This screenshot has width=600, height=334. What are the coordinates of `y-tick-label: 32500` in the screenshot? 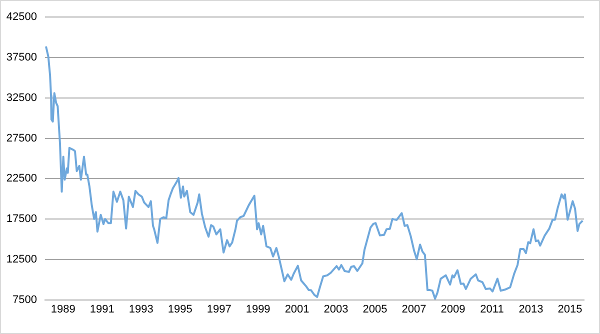 It's located at (21, 98).